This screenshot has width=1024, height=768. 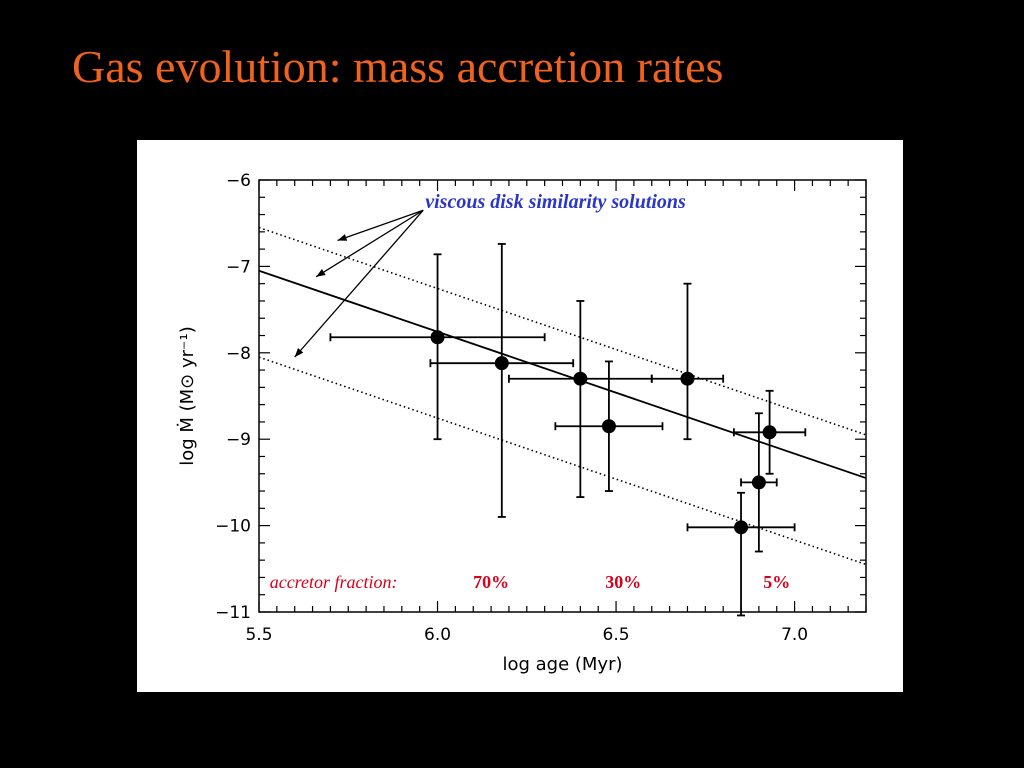 What do you see at coordinates (491, 582) in the screenshot?
I see `accretor-fraction-value: 70%` at bounding box center [491, 582].